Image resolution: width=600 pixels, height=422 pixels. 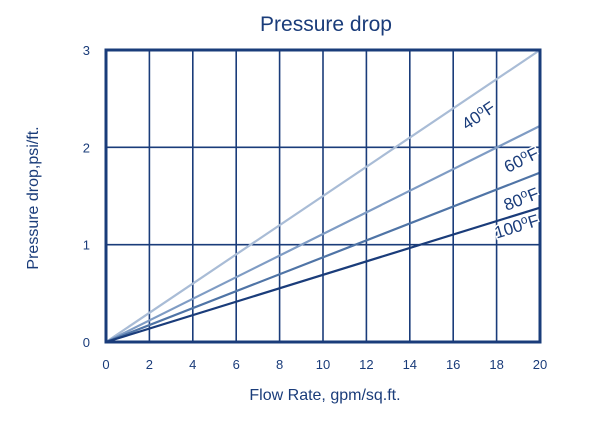 What do you see at coordinates (326, 24) in the screenshot?
I see `chart-title: Pressure drop` at bounding box center [326, 24].